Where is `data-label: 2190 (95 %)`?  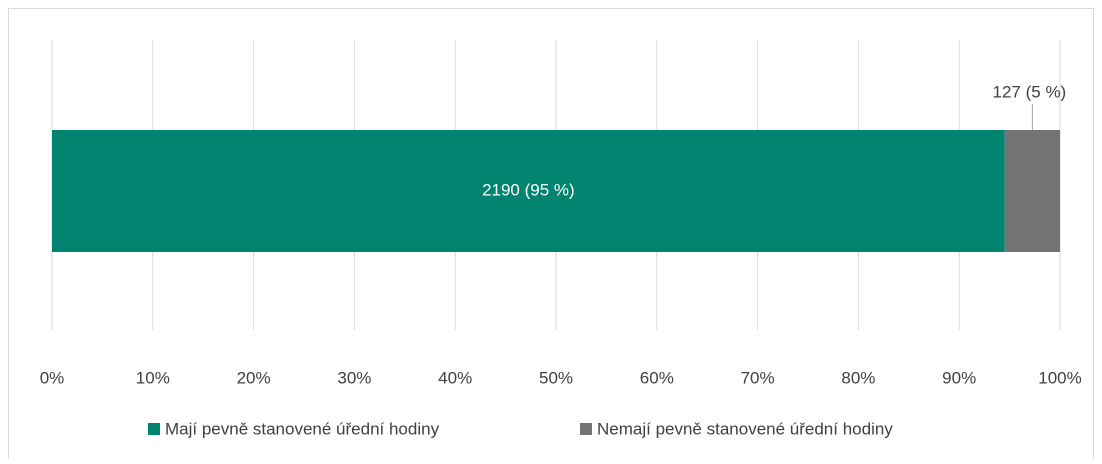 data-label: 2190 (95 %) is located at coordinates (528, 189).